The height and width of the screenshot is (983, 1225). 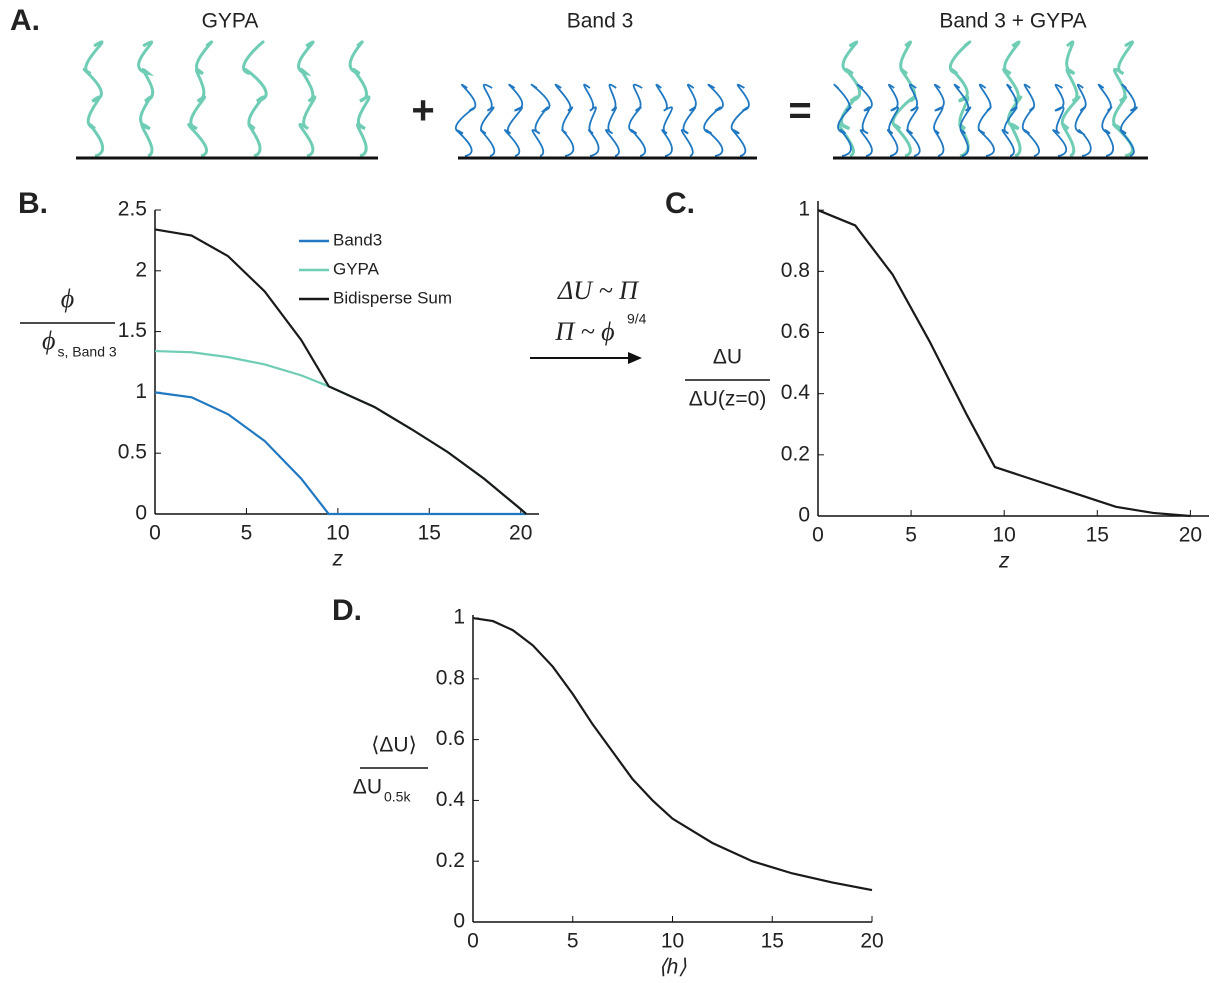 What do you see at coordinates (727, 357) in the screenshot?
I see `y-label-numerator: ΔU` at bounding box center [727, 357].